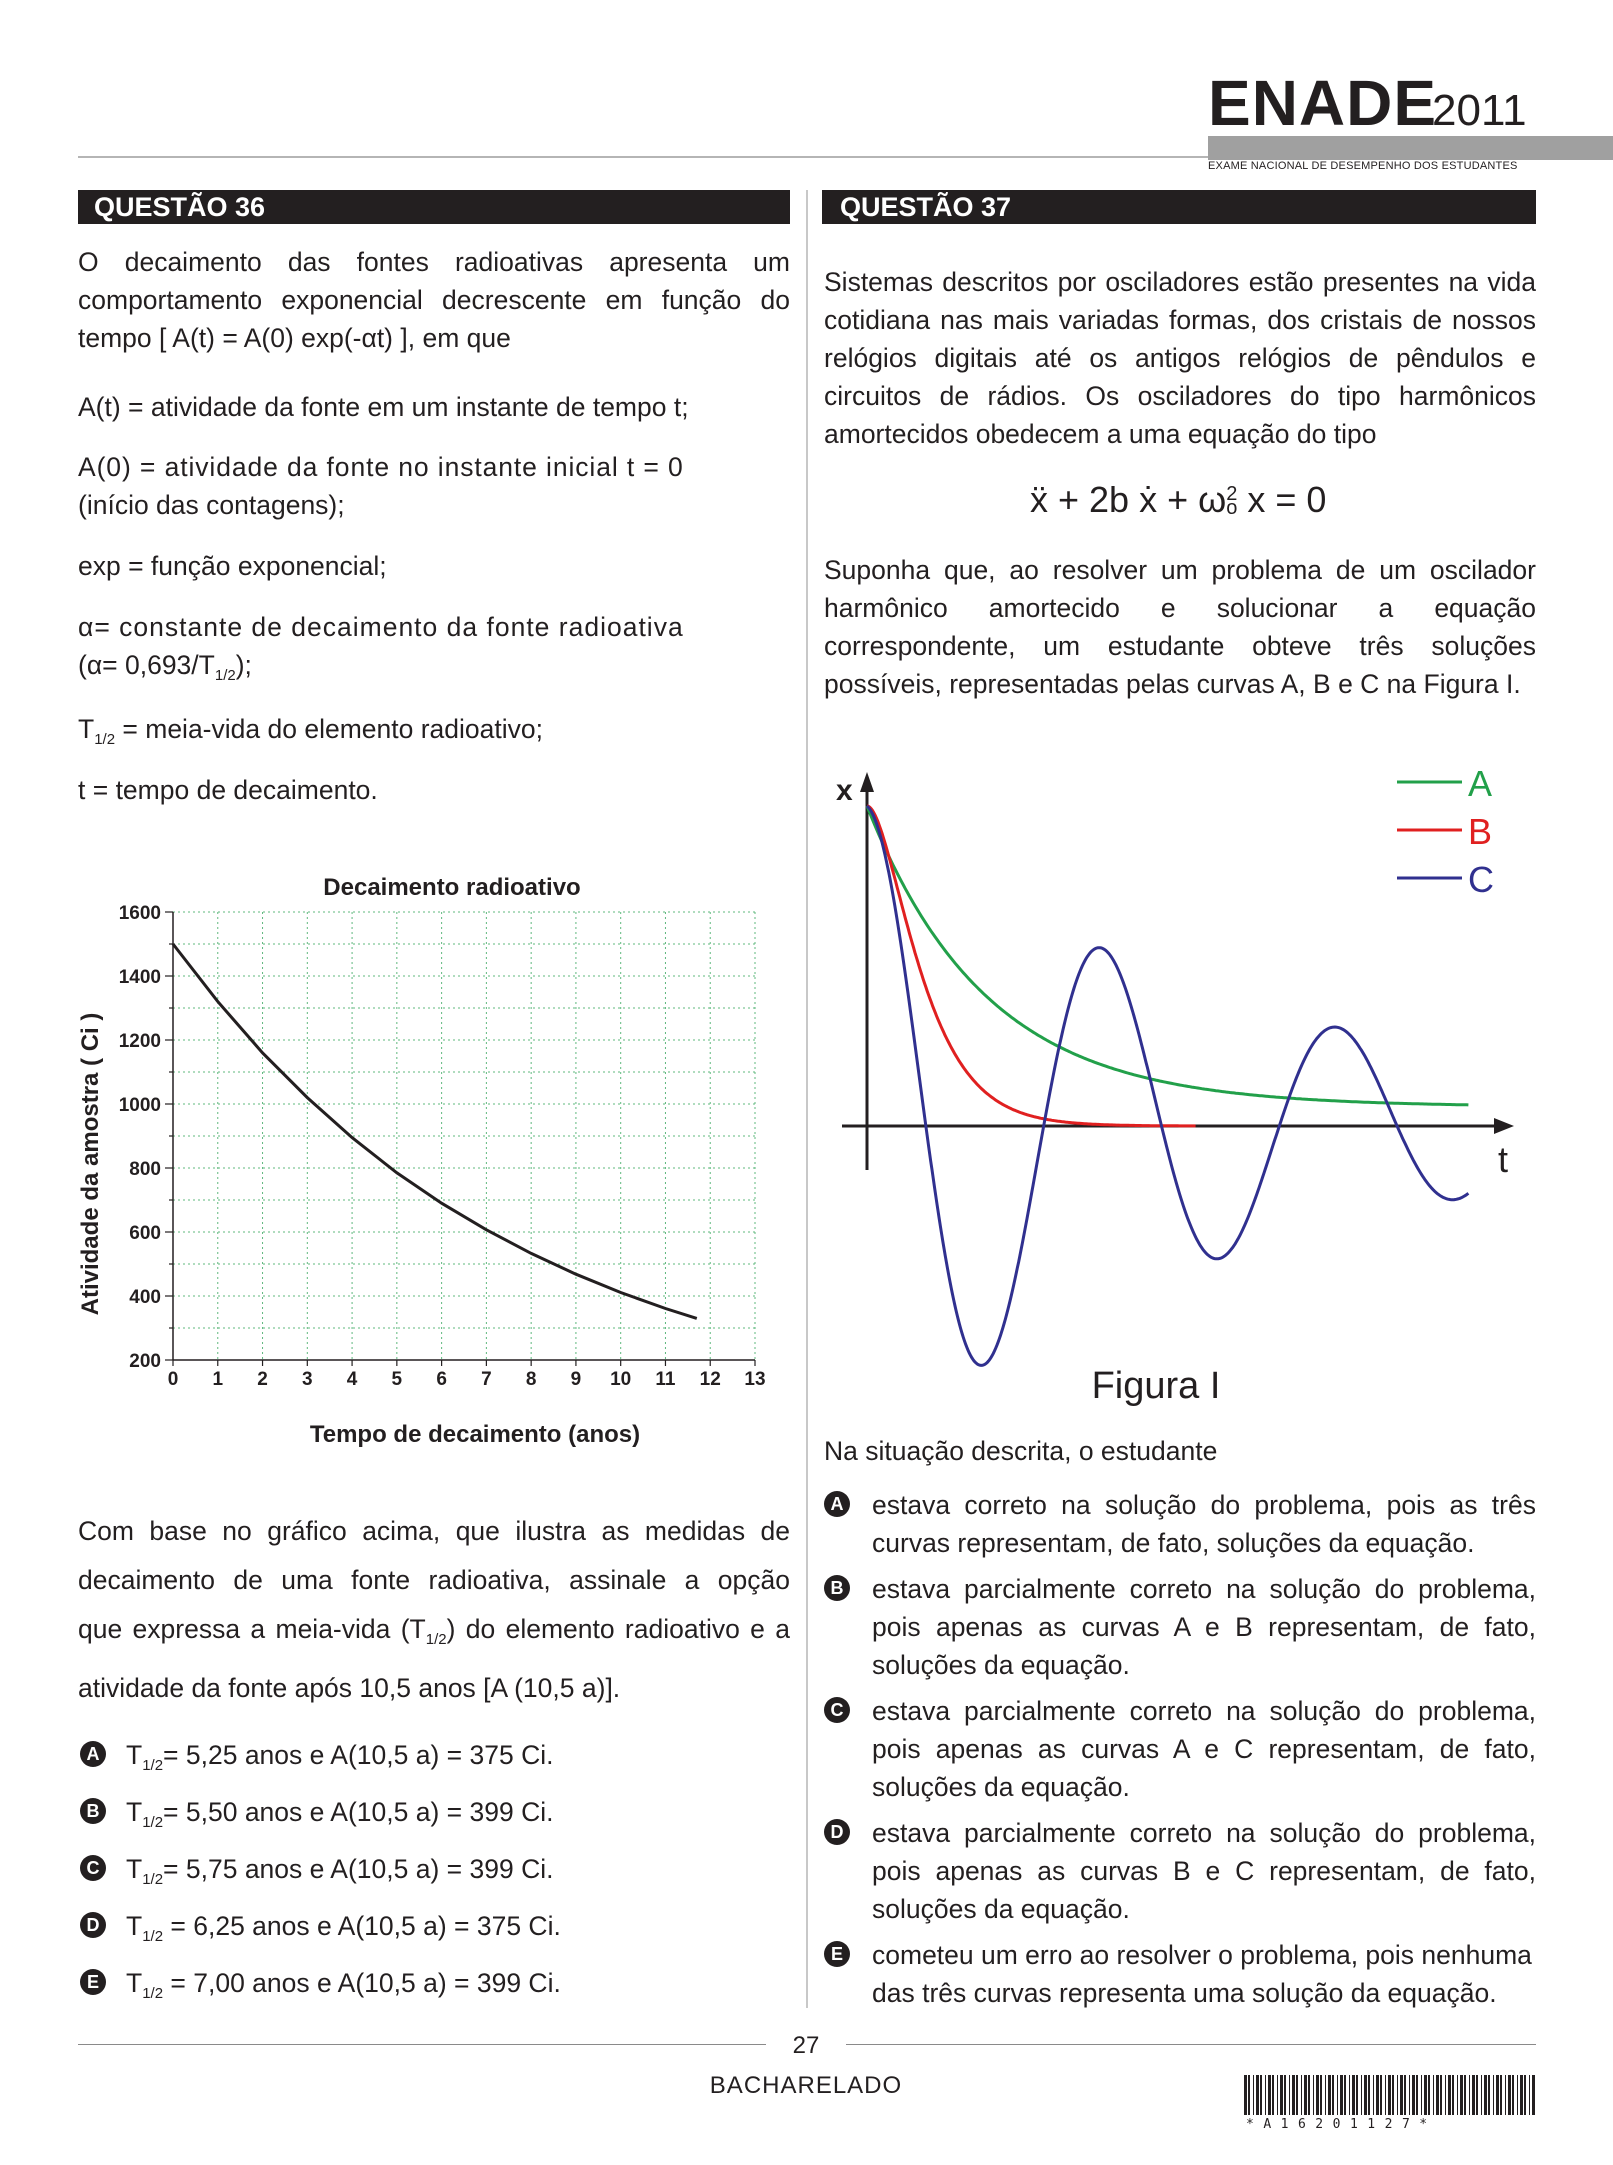  I want to click on t12-def-text: = meia-vida do elemento radioativo;, so click(329, 729).